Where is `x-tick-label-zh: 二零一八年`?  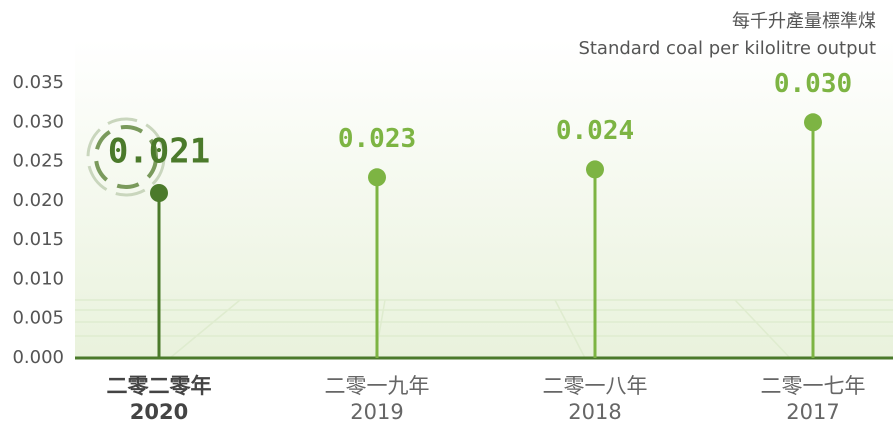
x-tick-label-zh: 二零一八年 is located at coordinates (595, 386).